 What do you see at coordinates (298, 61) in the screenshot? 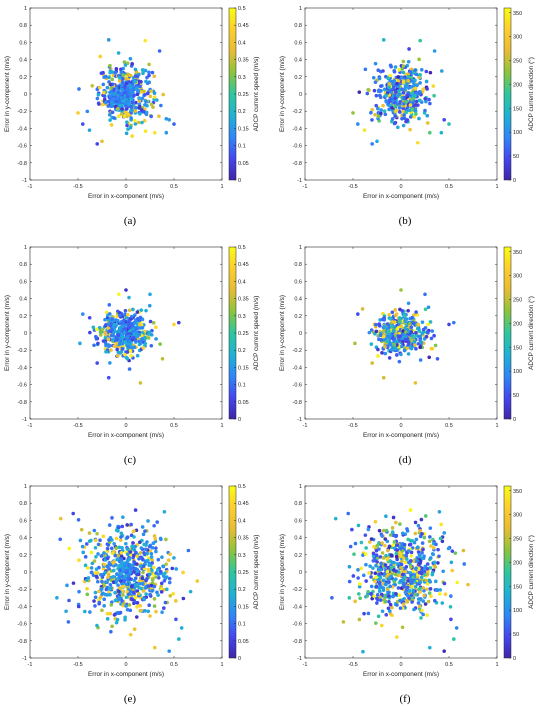
I see `y-tick-label: 0.4` at bounding box center [298, 61].